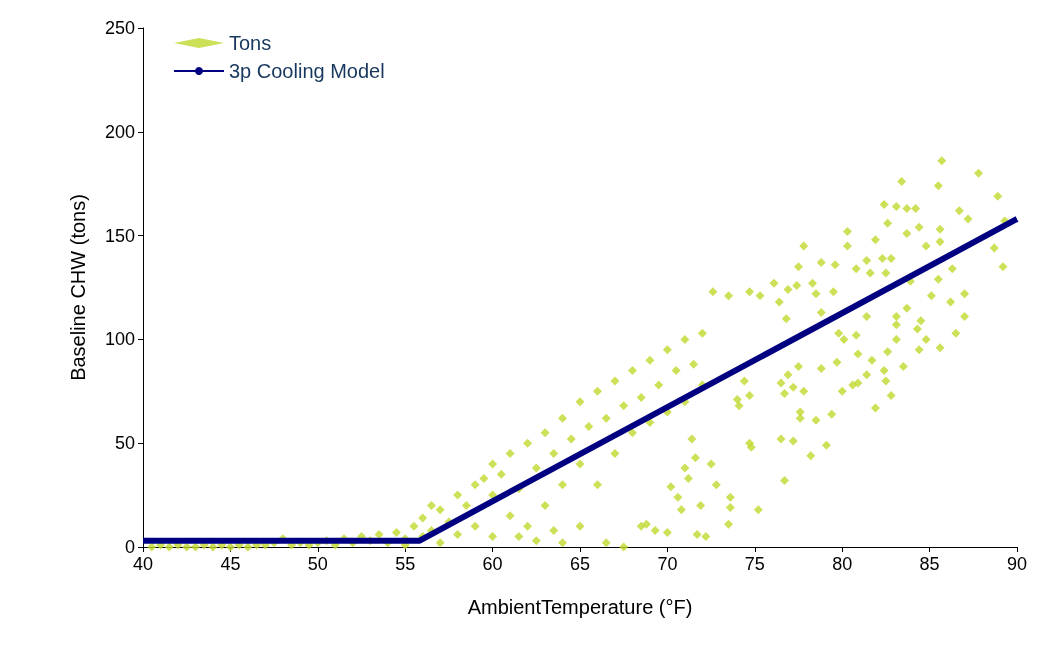 The height and width of the screenshot is (654, 1044). I want to click on x-tick-label: 85, so click(929, 564).